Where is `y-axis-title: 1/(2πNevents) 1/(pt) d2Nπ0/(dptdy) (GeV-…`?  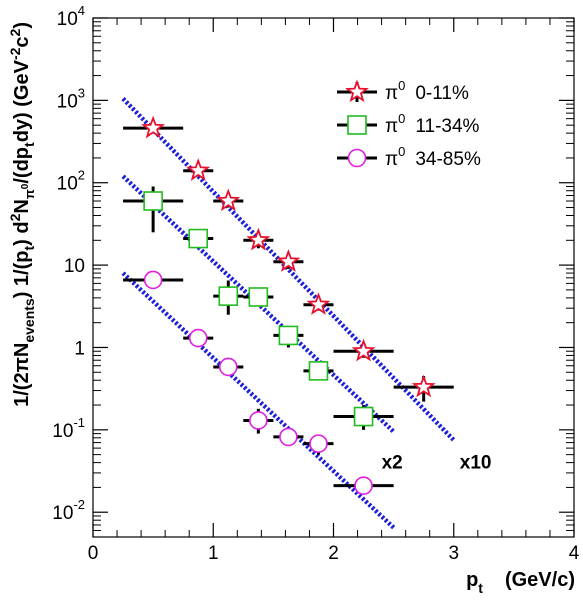
y-axis-title: 1/(2πNevents) 1/(pt) d2Nπ0/(dptdy) (GeV-… is located at coordinates (22, 214).